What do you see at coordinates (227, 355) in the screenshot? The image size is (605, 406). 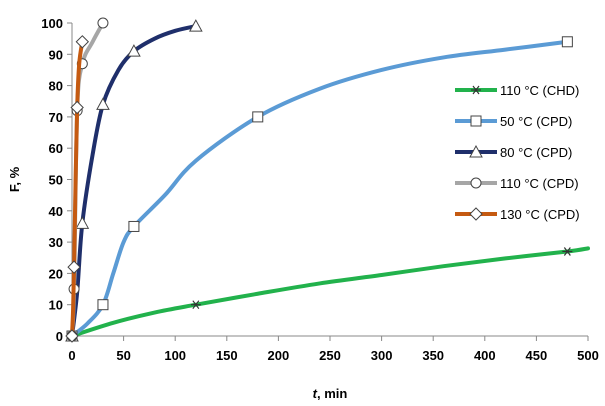 I see `x-tick-label: 150` at bounding box center [227, 355].